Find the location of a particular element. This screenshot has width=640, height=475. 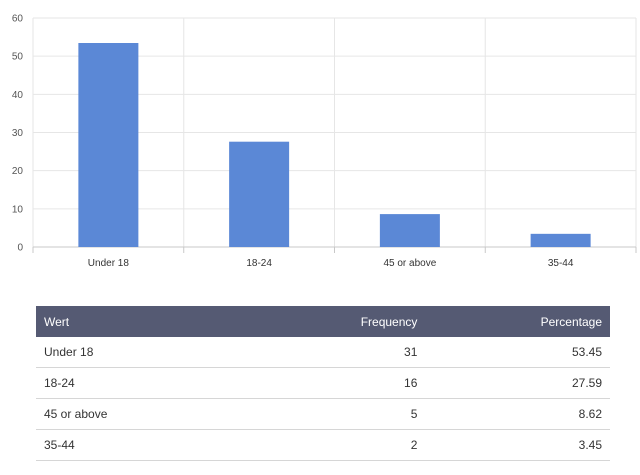

table-row: 45 or above 5 8.62 is located at coordinates (323, 414).